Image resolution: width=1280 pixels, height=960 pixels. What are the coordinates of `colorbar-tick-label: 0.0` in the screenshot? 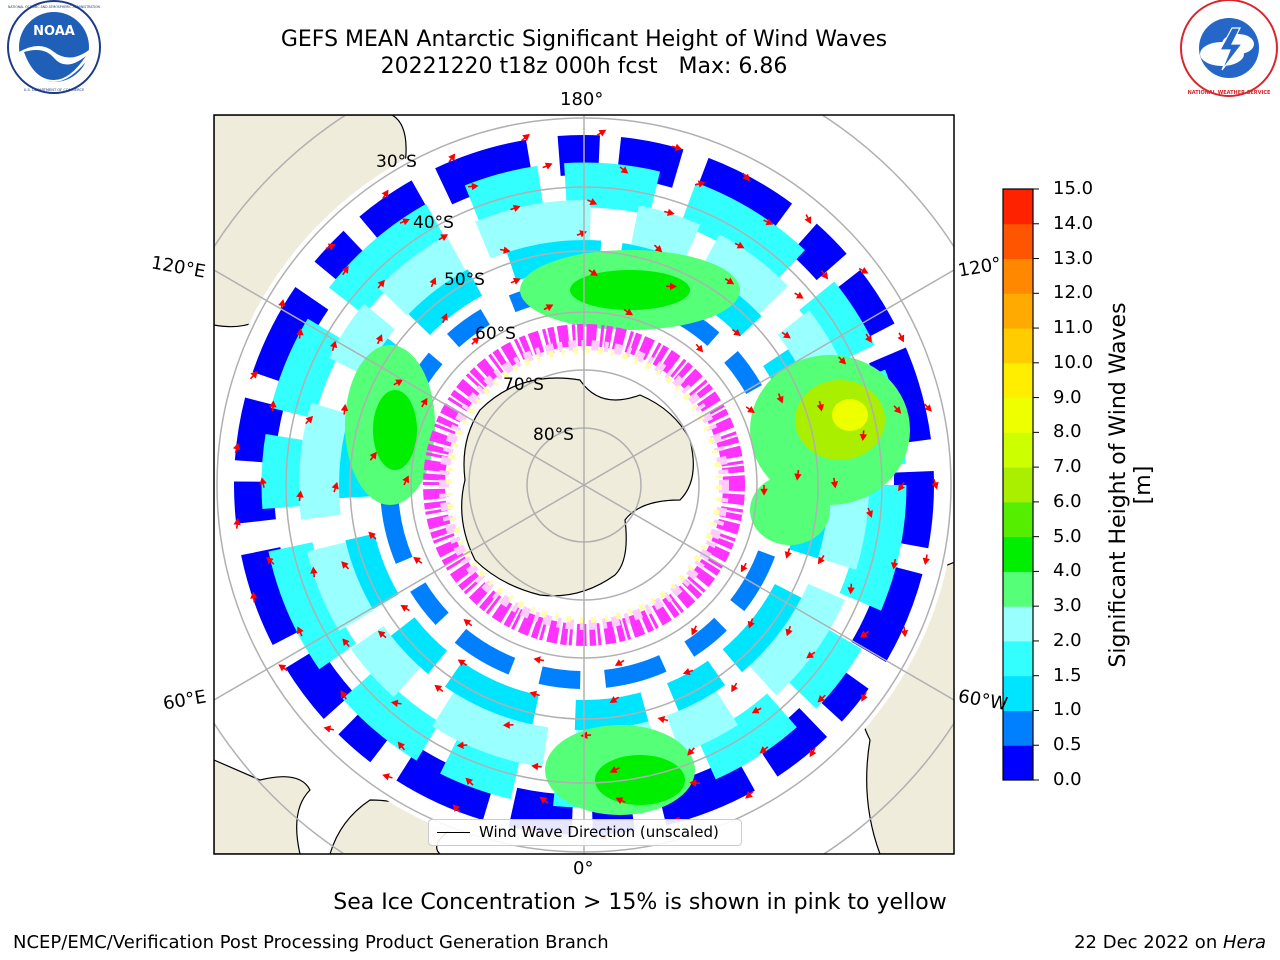 It's located at (1067, 779).